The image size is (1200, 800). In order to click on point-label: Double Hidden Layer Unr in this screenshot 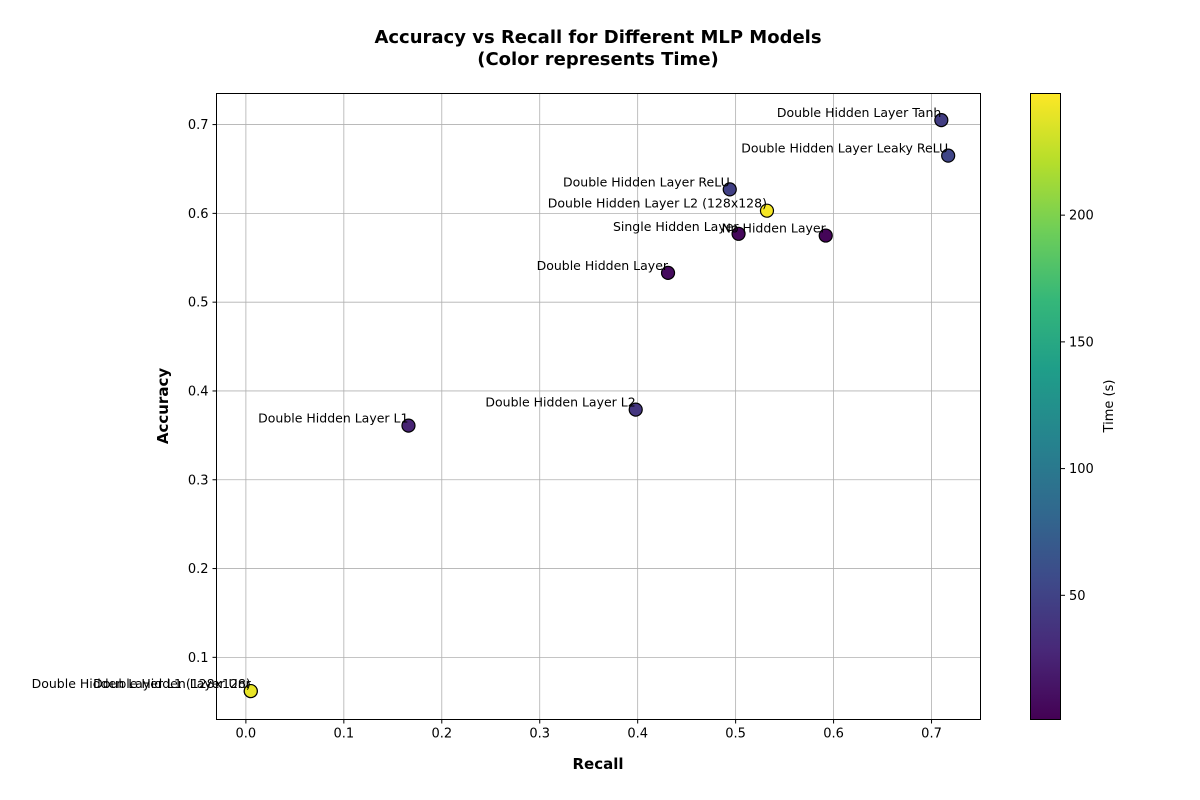, I will do `click(172, 683)`.